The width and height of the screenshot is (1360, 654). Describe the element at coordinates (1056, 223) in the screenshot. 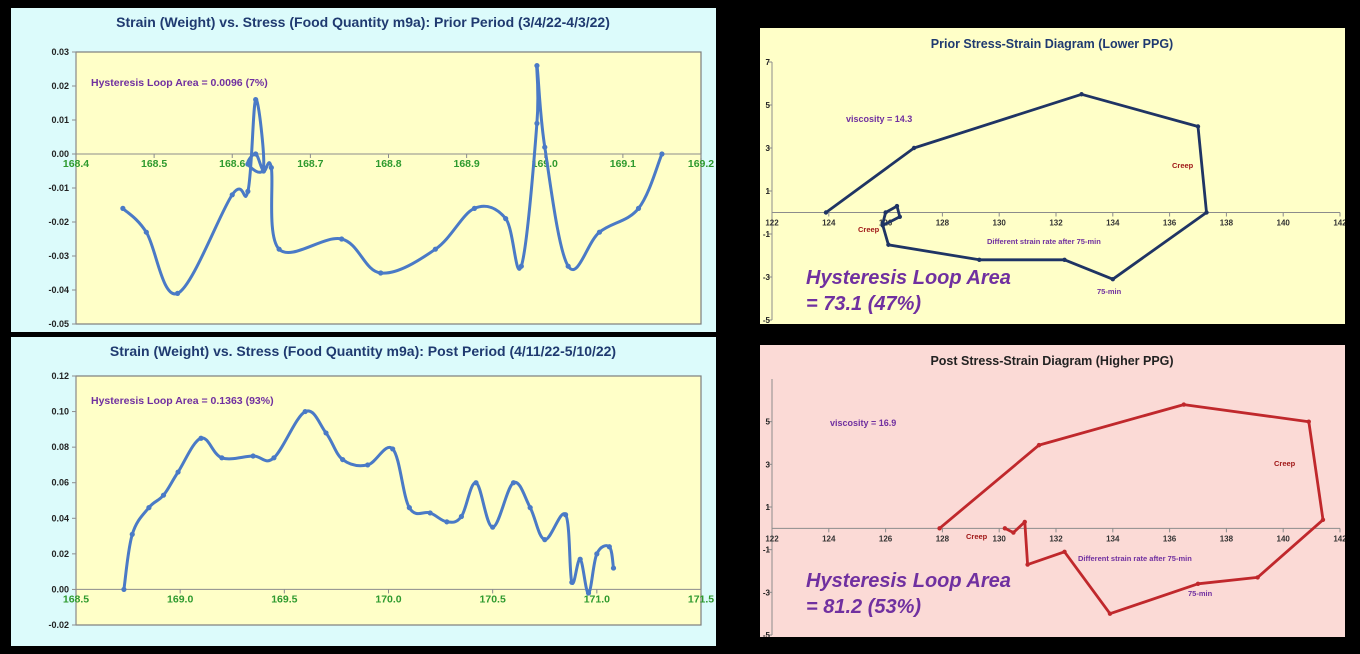

I see `x-tick-label: 132` at that location.